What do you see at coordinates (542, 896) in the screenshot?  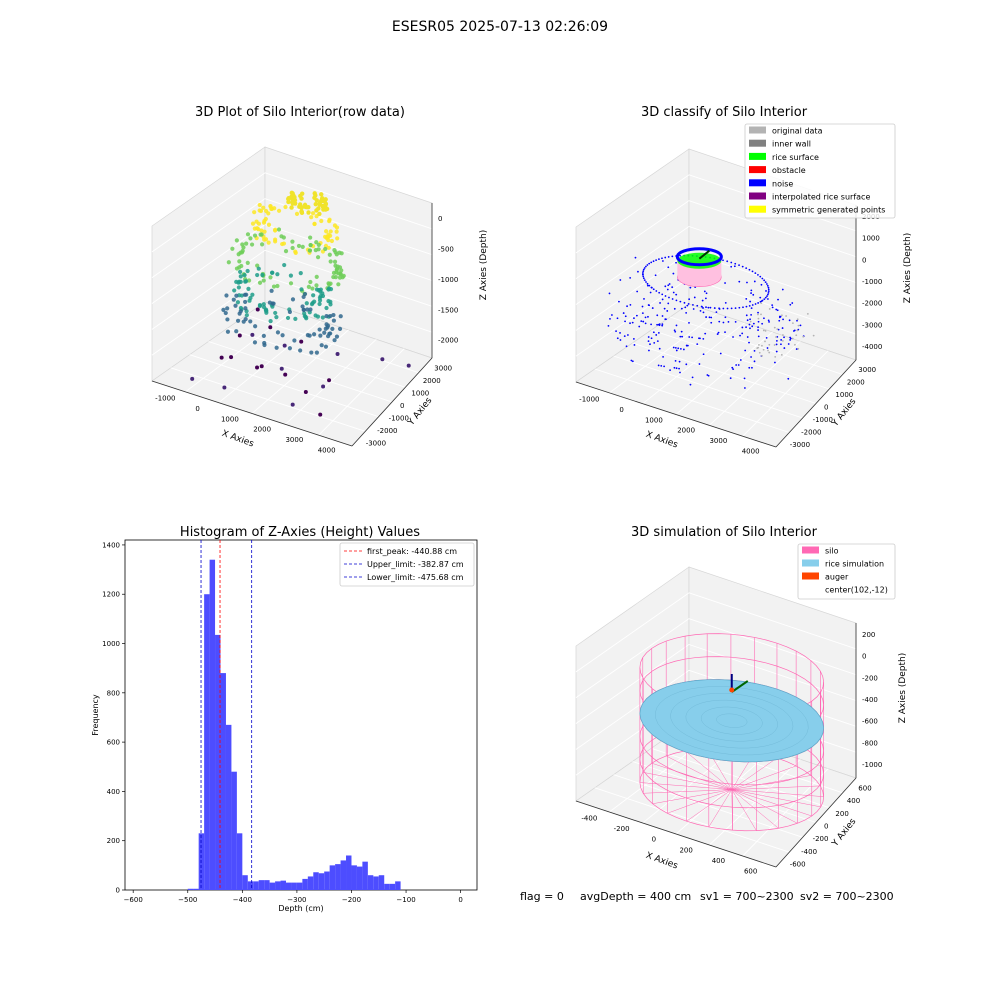 I see `status-flag: flag = 0` at bounding box center [542, 896].